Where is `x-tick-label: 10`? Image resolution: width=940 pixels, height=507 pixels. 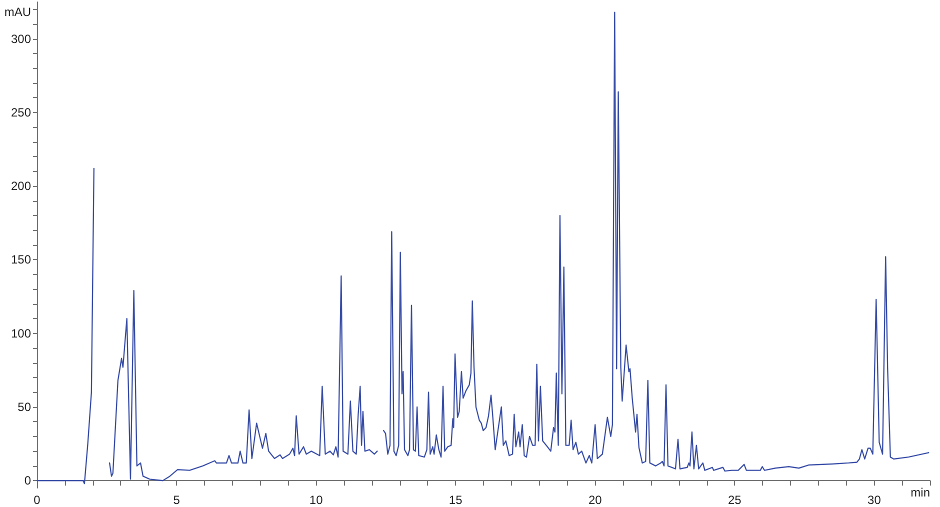
x-tick-label: 10 is located at coordinates (316, 500).